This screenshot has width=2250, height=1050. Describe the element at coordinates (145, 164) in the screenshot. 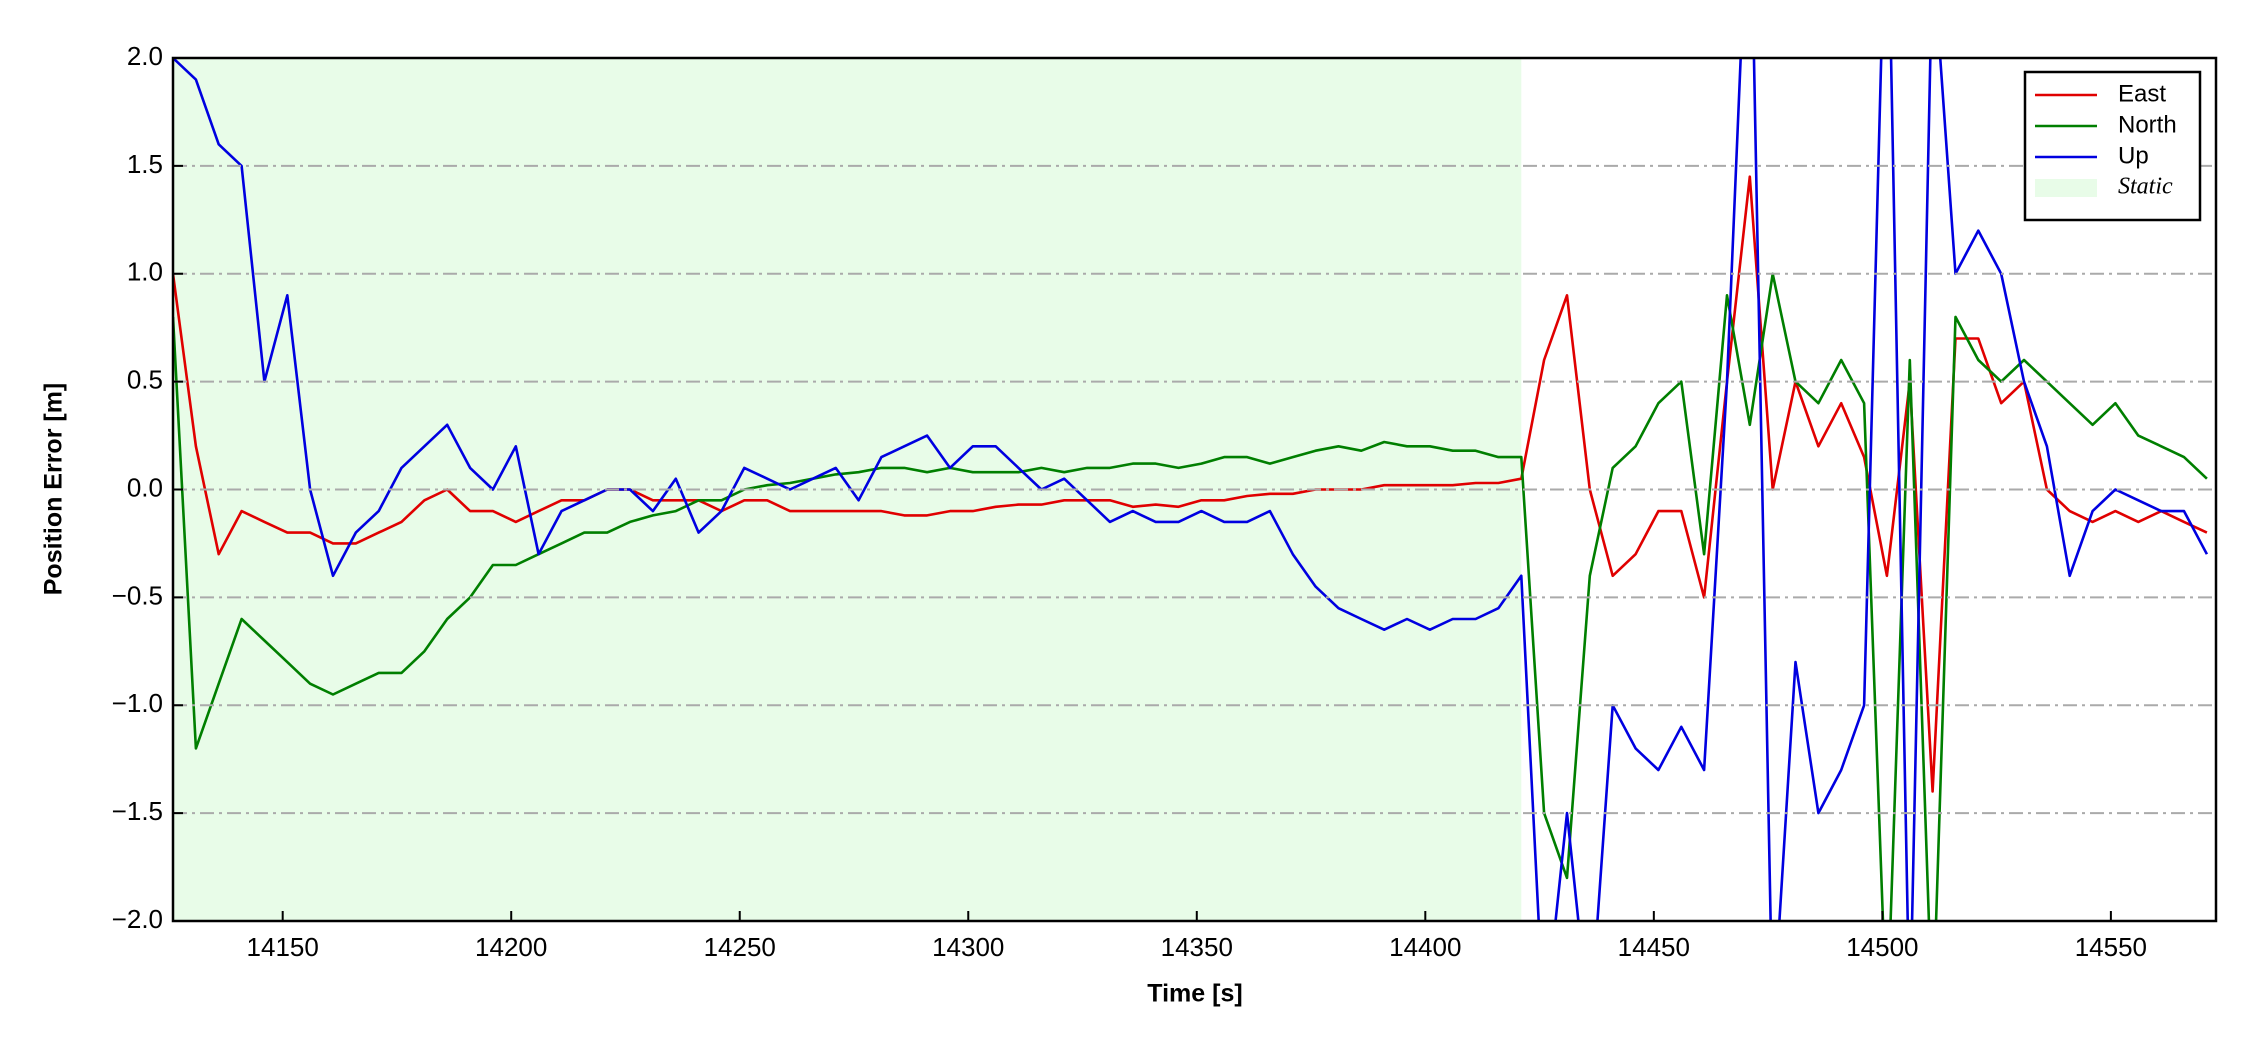

I see `y-tick-label: 1.5` at that location.